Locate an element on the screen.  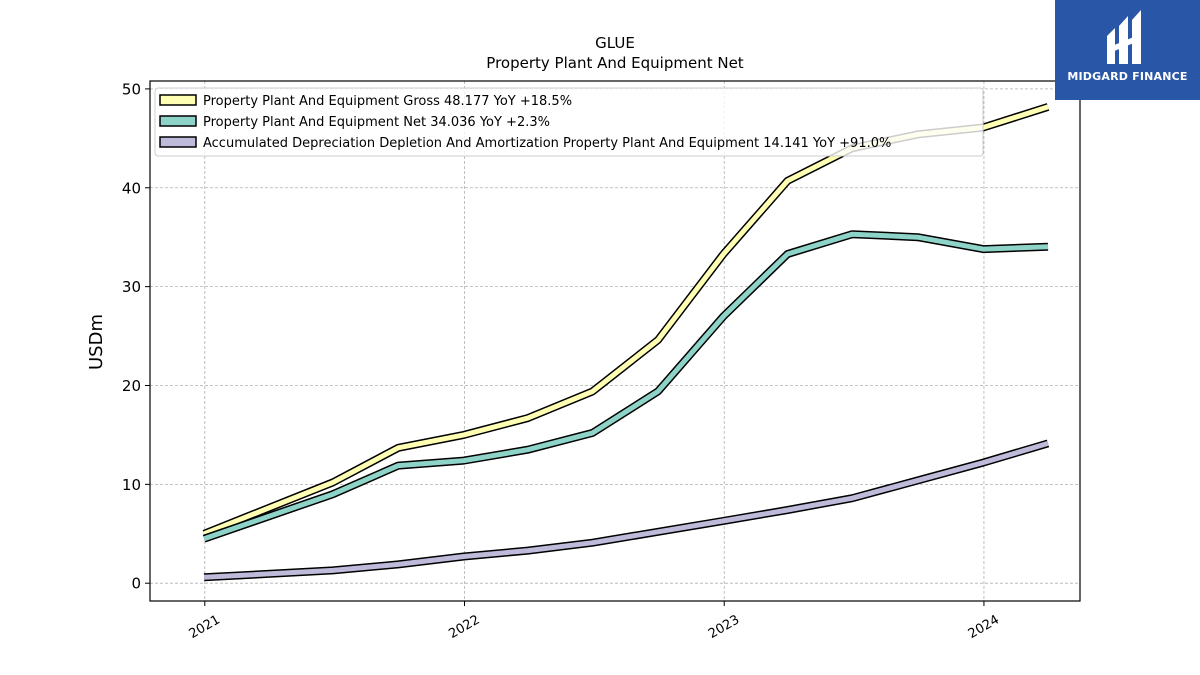
series-line-outline is located at coordinates (626, 510).